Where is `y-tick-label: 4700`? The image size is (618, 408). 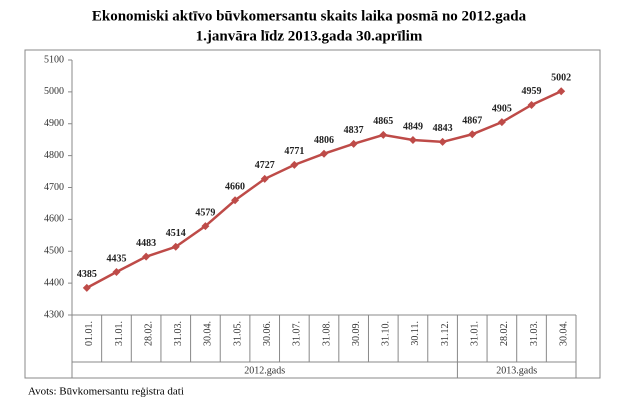
y-tick-label: 4700 is located at coordinates (54, 187).